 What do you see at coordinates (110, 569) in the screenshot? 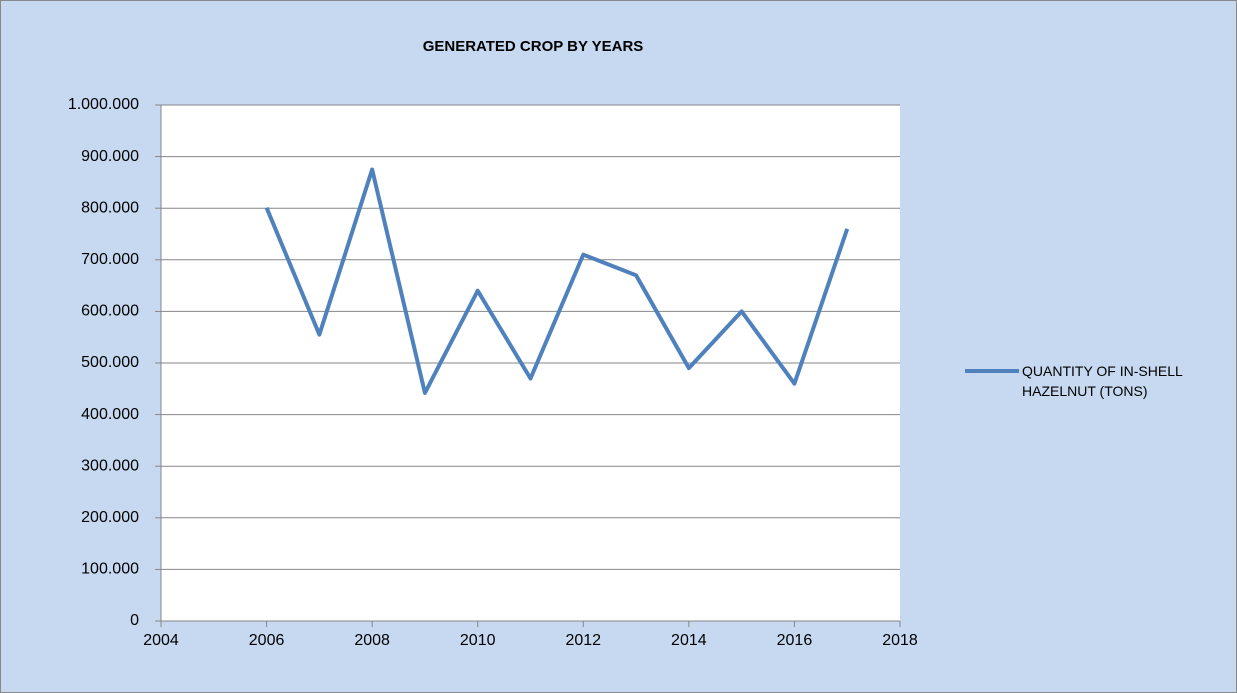
I see `y-tick-label: 100.000` at bounding box center [110, 569].